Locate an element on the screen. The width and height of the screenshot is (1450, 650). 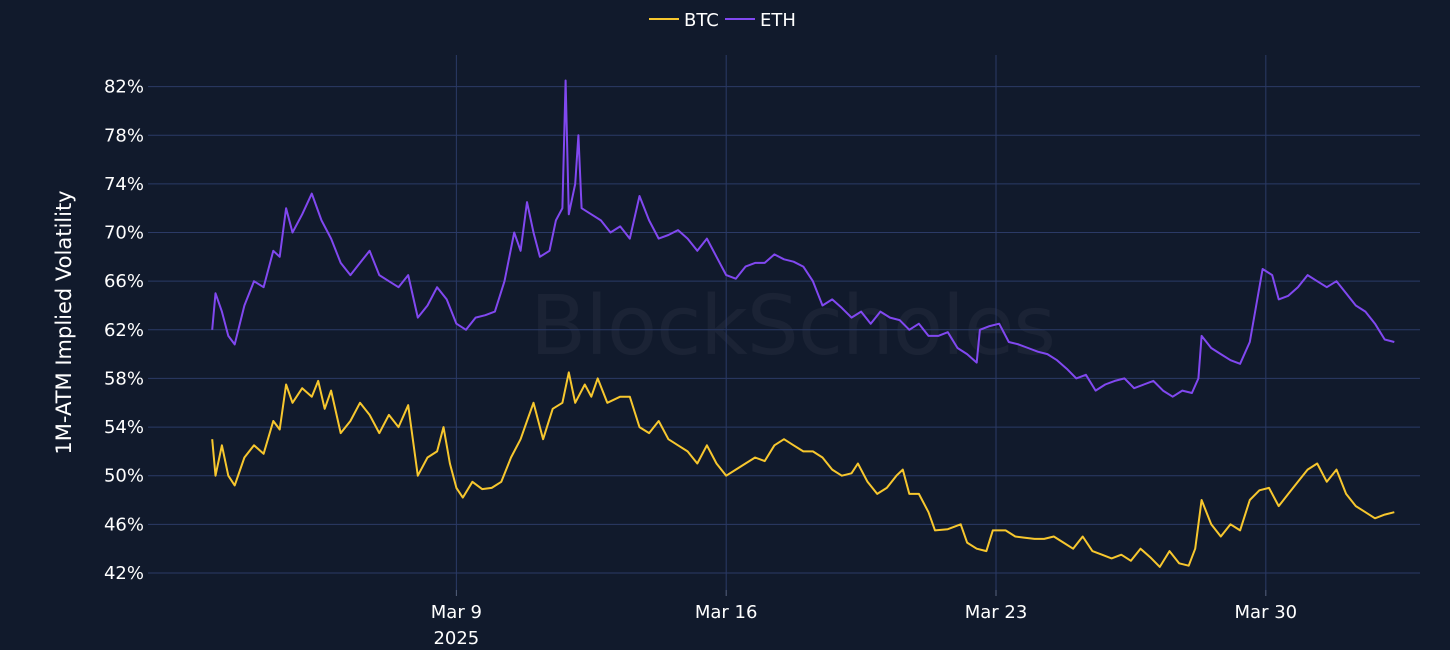
y-axis: 42% 46% 50% 54% 58% 62% 66% 70% 74% 78% 82% is located at coordinates (124, 330).